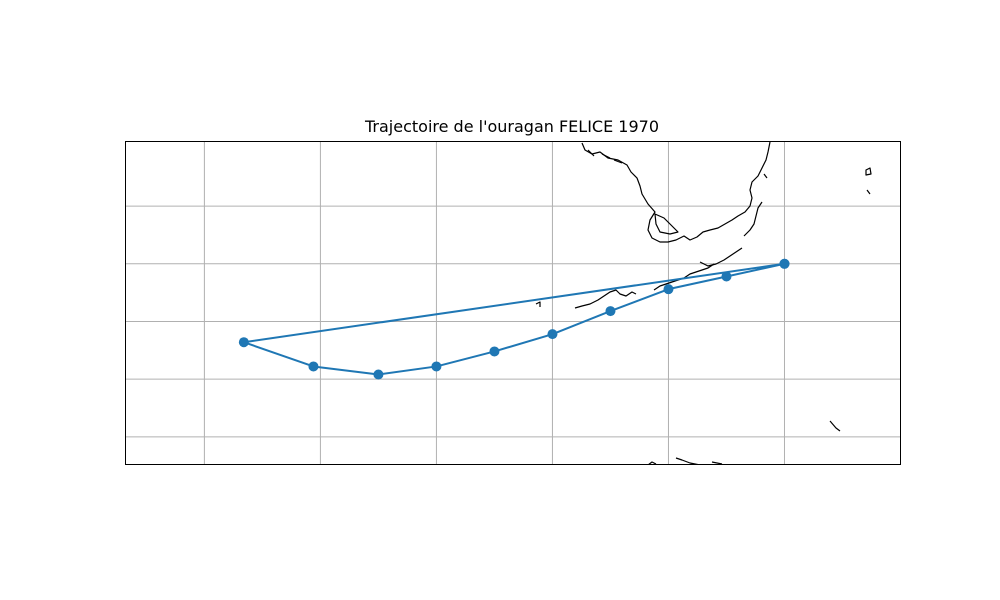  What do you see at coordinates (666, 224) in the screenshot?
I see `coastline-florida-bay` at bounding box center [666, 224].